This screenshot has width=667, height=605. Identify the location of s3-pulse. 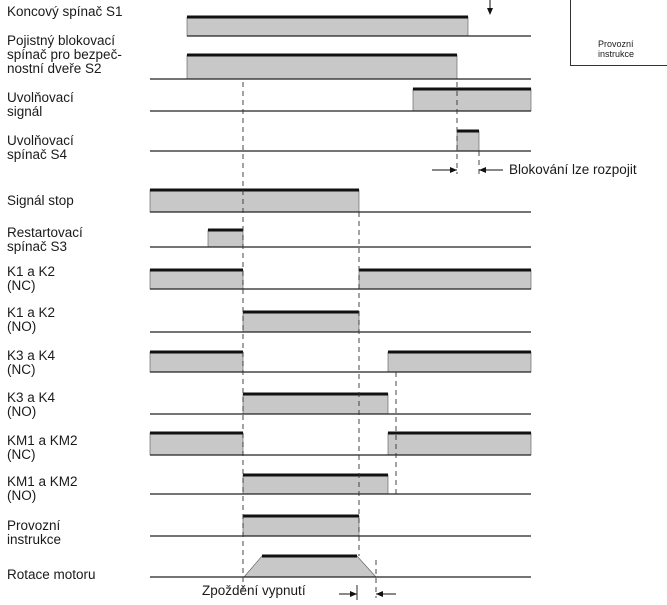
(225, 238).